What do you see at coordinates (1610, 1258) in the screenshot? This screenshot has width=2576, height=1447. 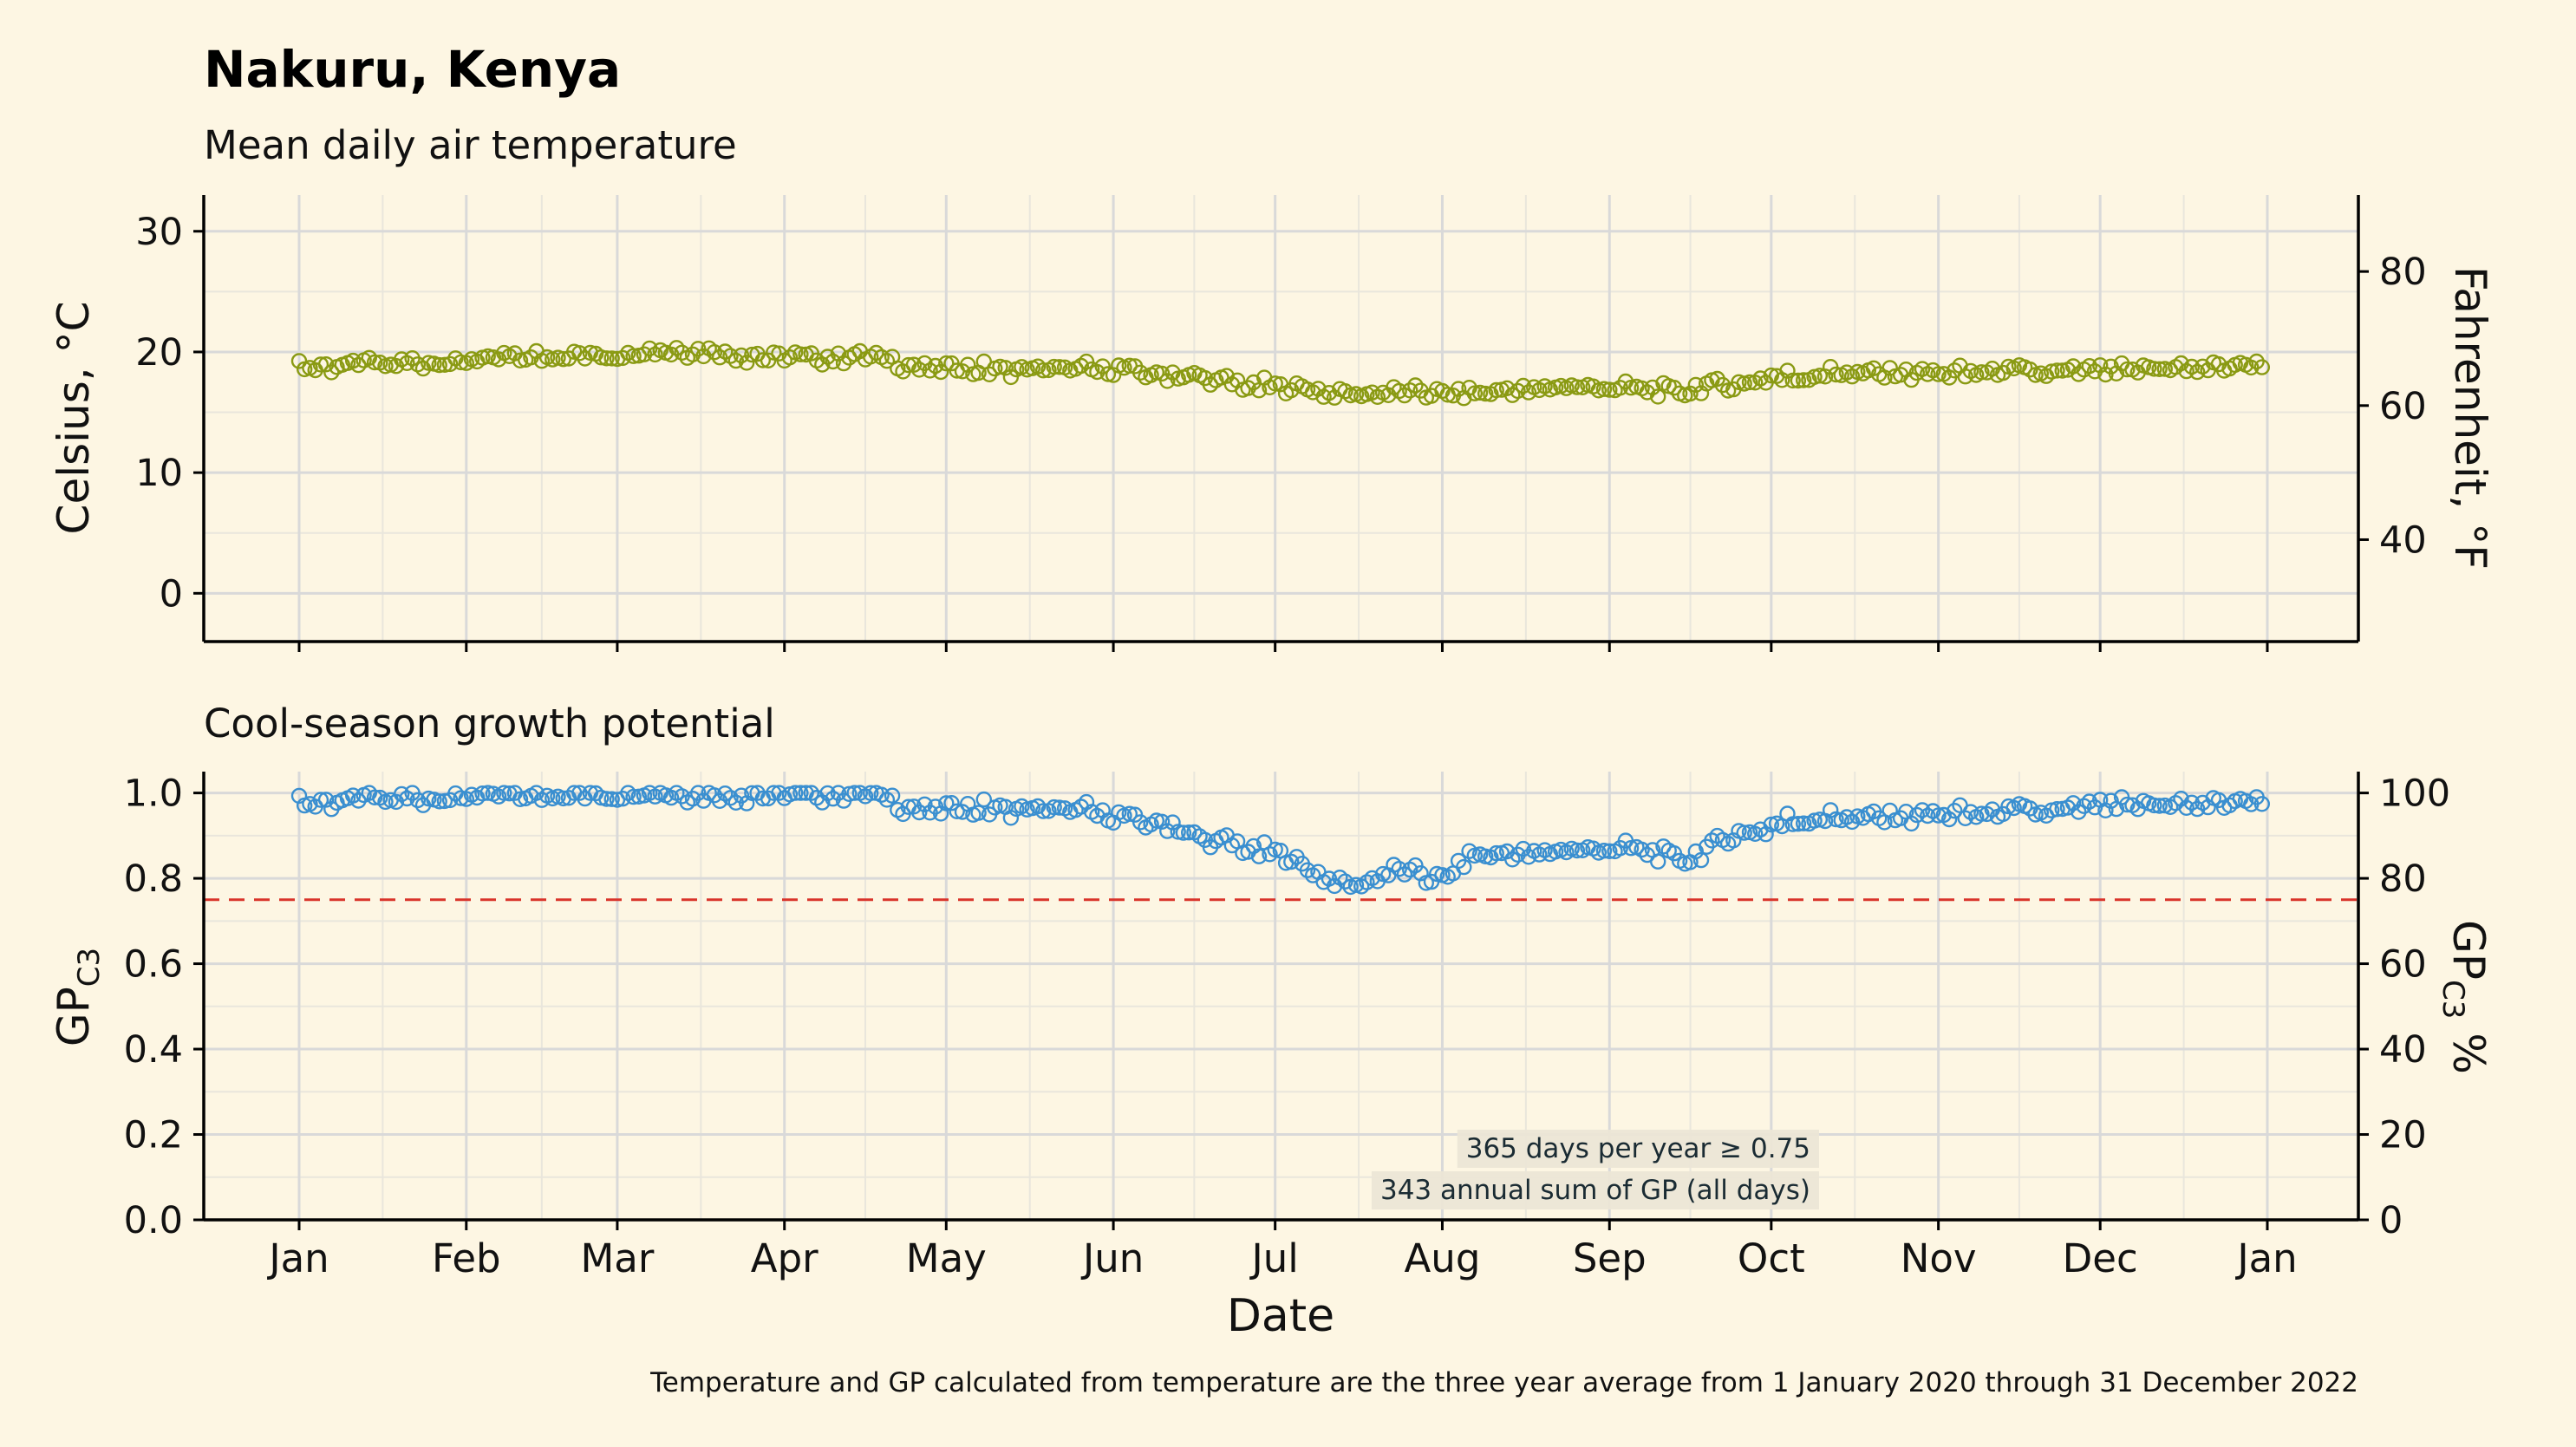 I see `month-tick-label: Sep` at bounding box center [1610, 1258].